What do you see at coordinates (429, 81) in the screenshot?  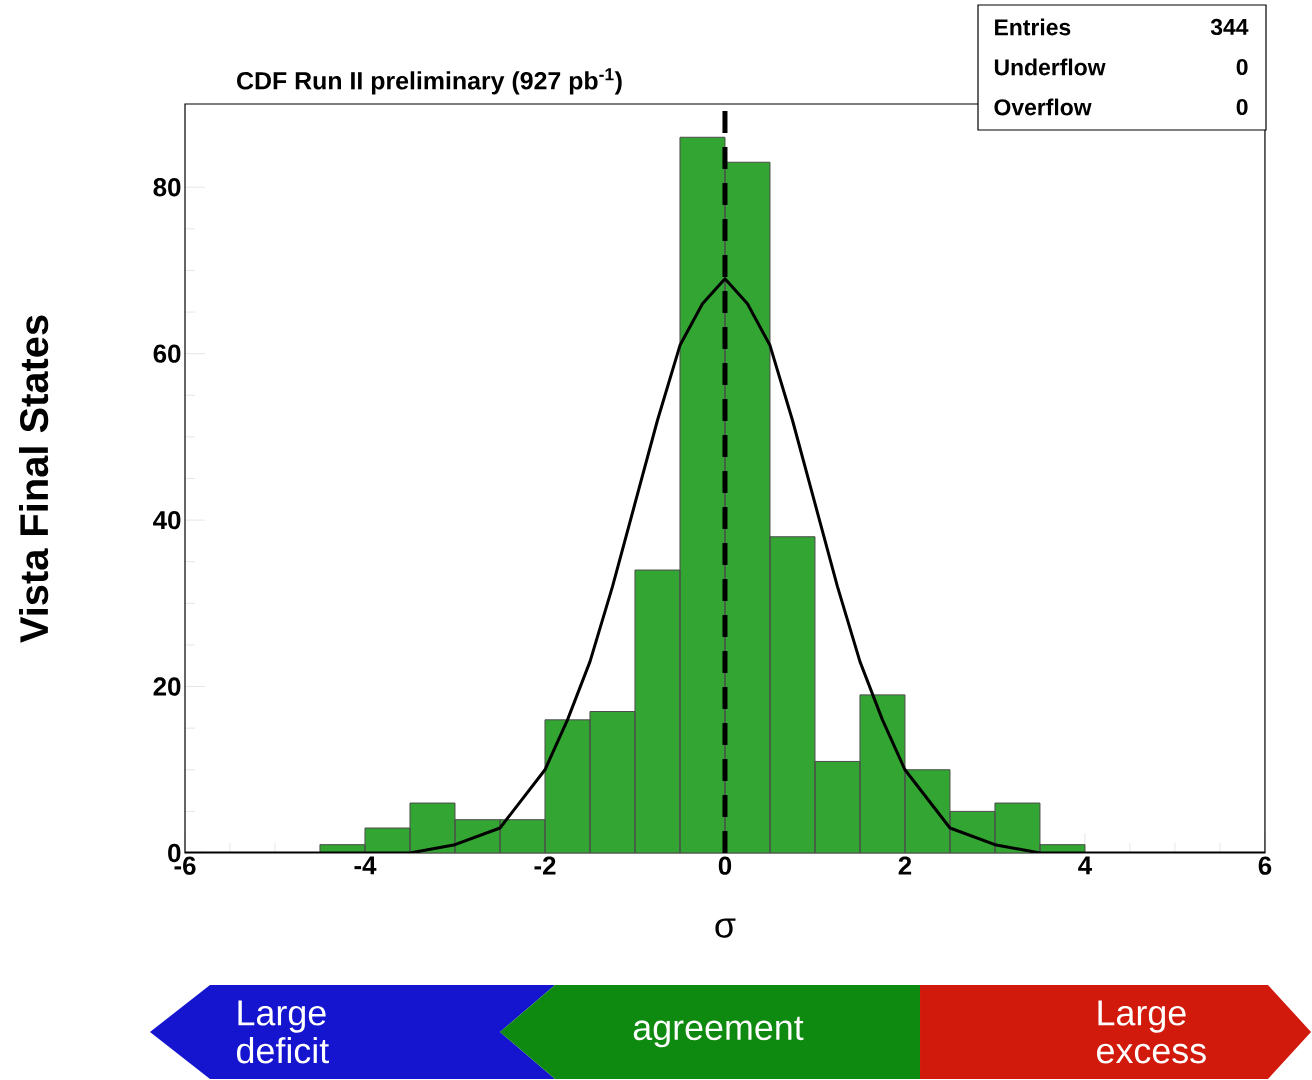 I see `chart-title: CDF Run II preliminary (927 pb$^{-1}$)` at bounding box center [429, 81].